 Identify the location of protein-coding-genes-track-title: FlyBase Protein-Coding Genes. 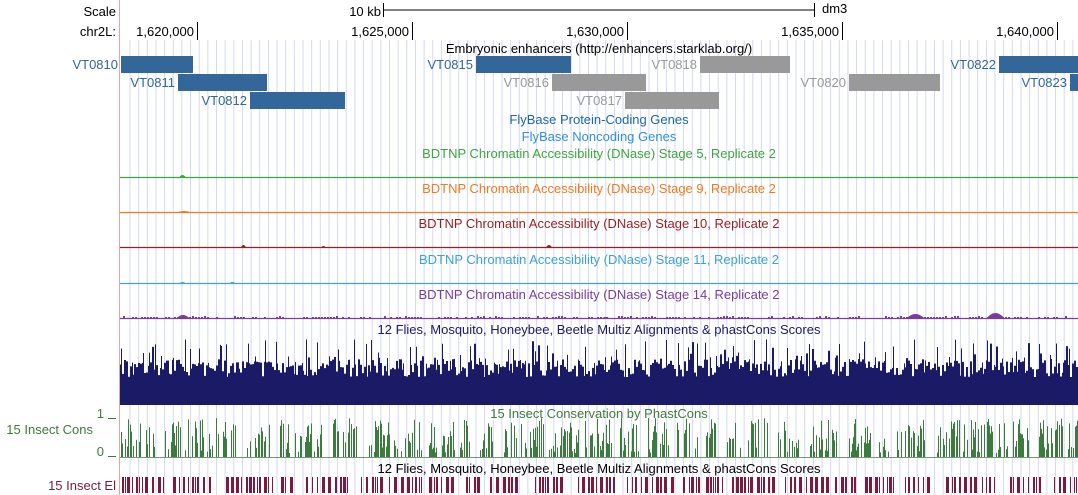
(599, 119).